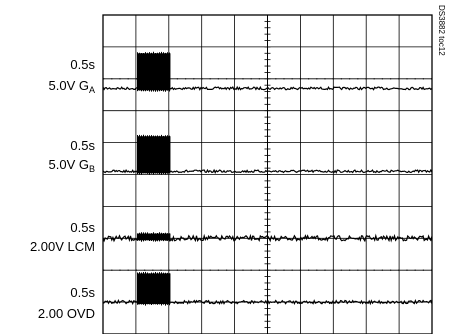 The width and height of the screenshot is (449, 334). What do you see at coordinates (82, 64) in the screenshot?
I see `channel-a-timebase: 0.5s` at bounding box center [82, 64].